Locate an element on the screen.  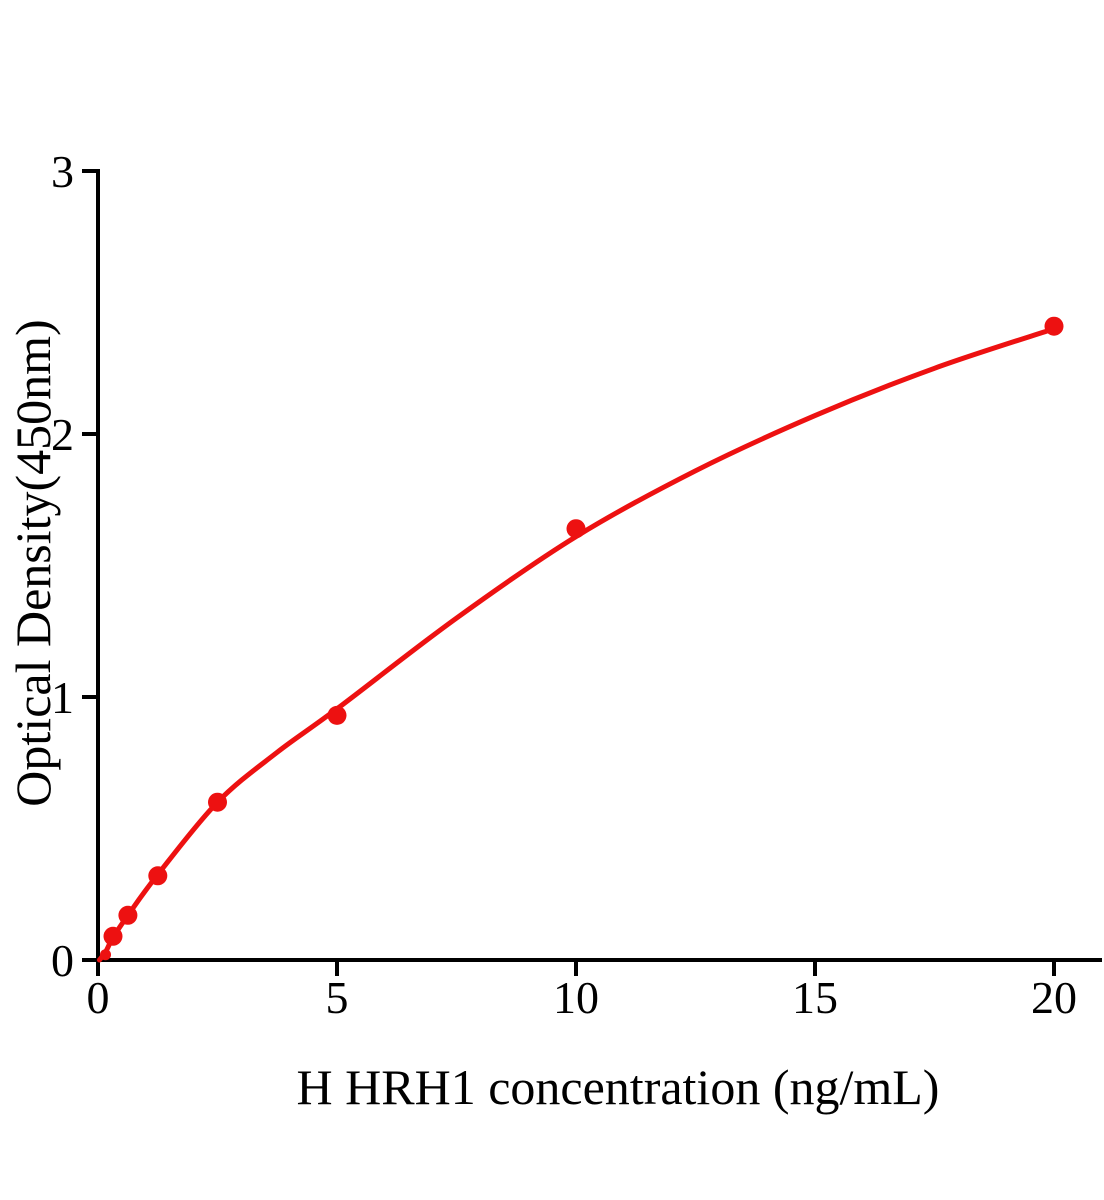
x-tick-label: 10 is located at coordinates (576, 997).